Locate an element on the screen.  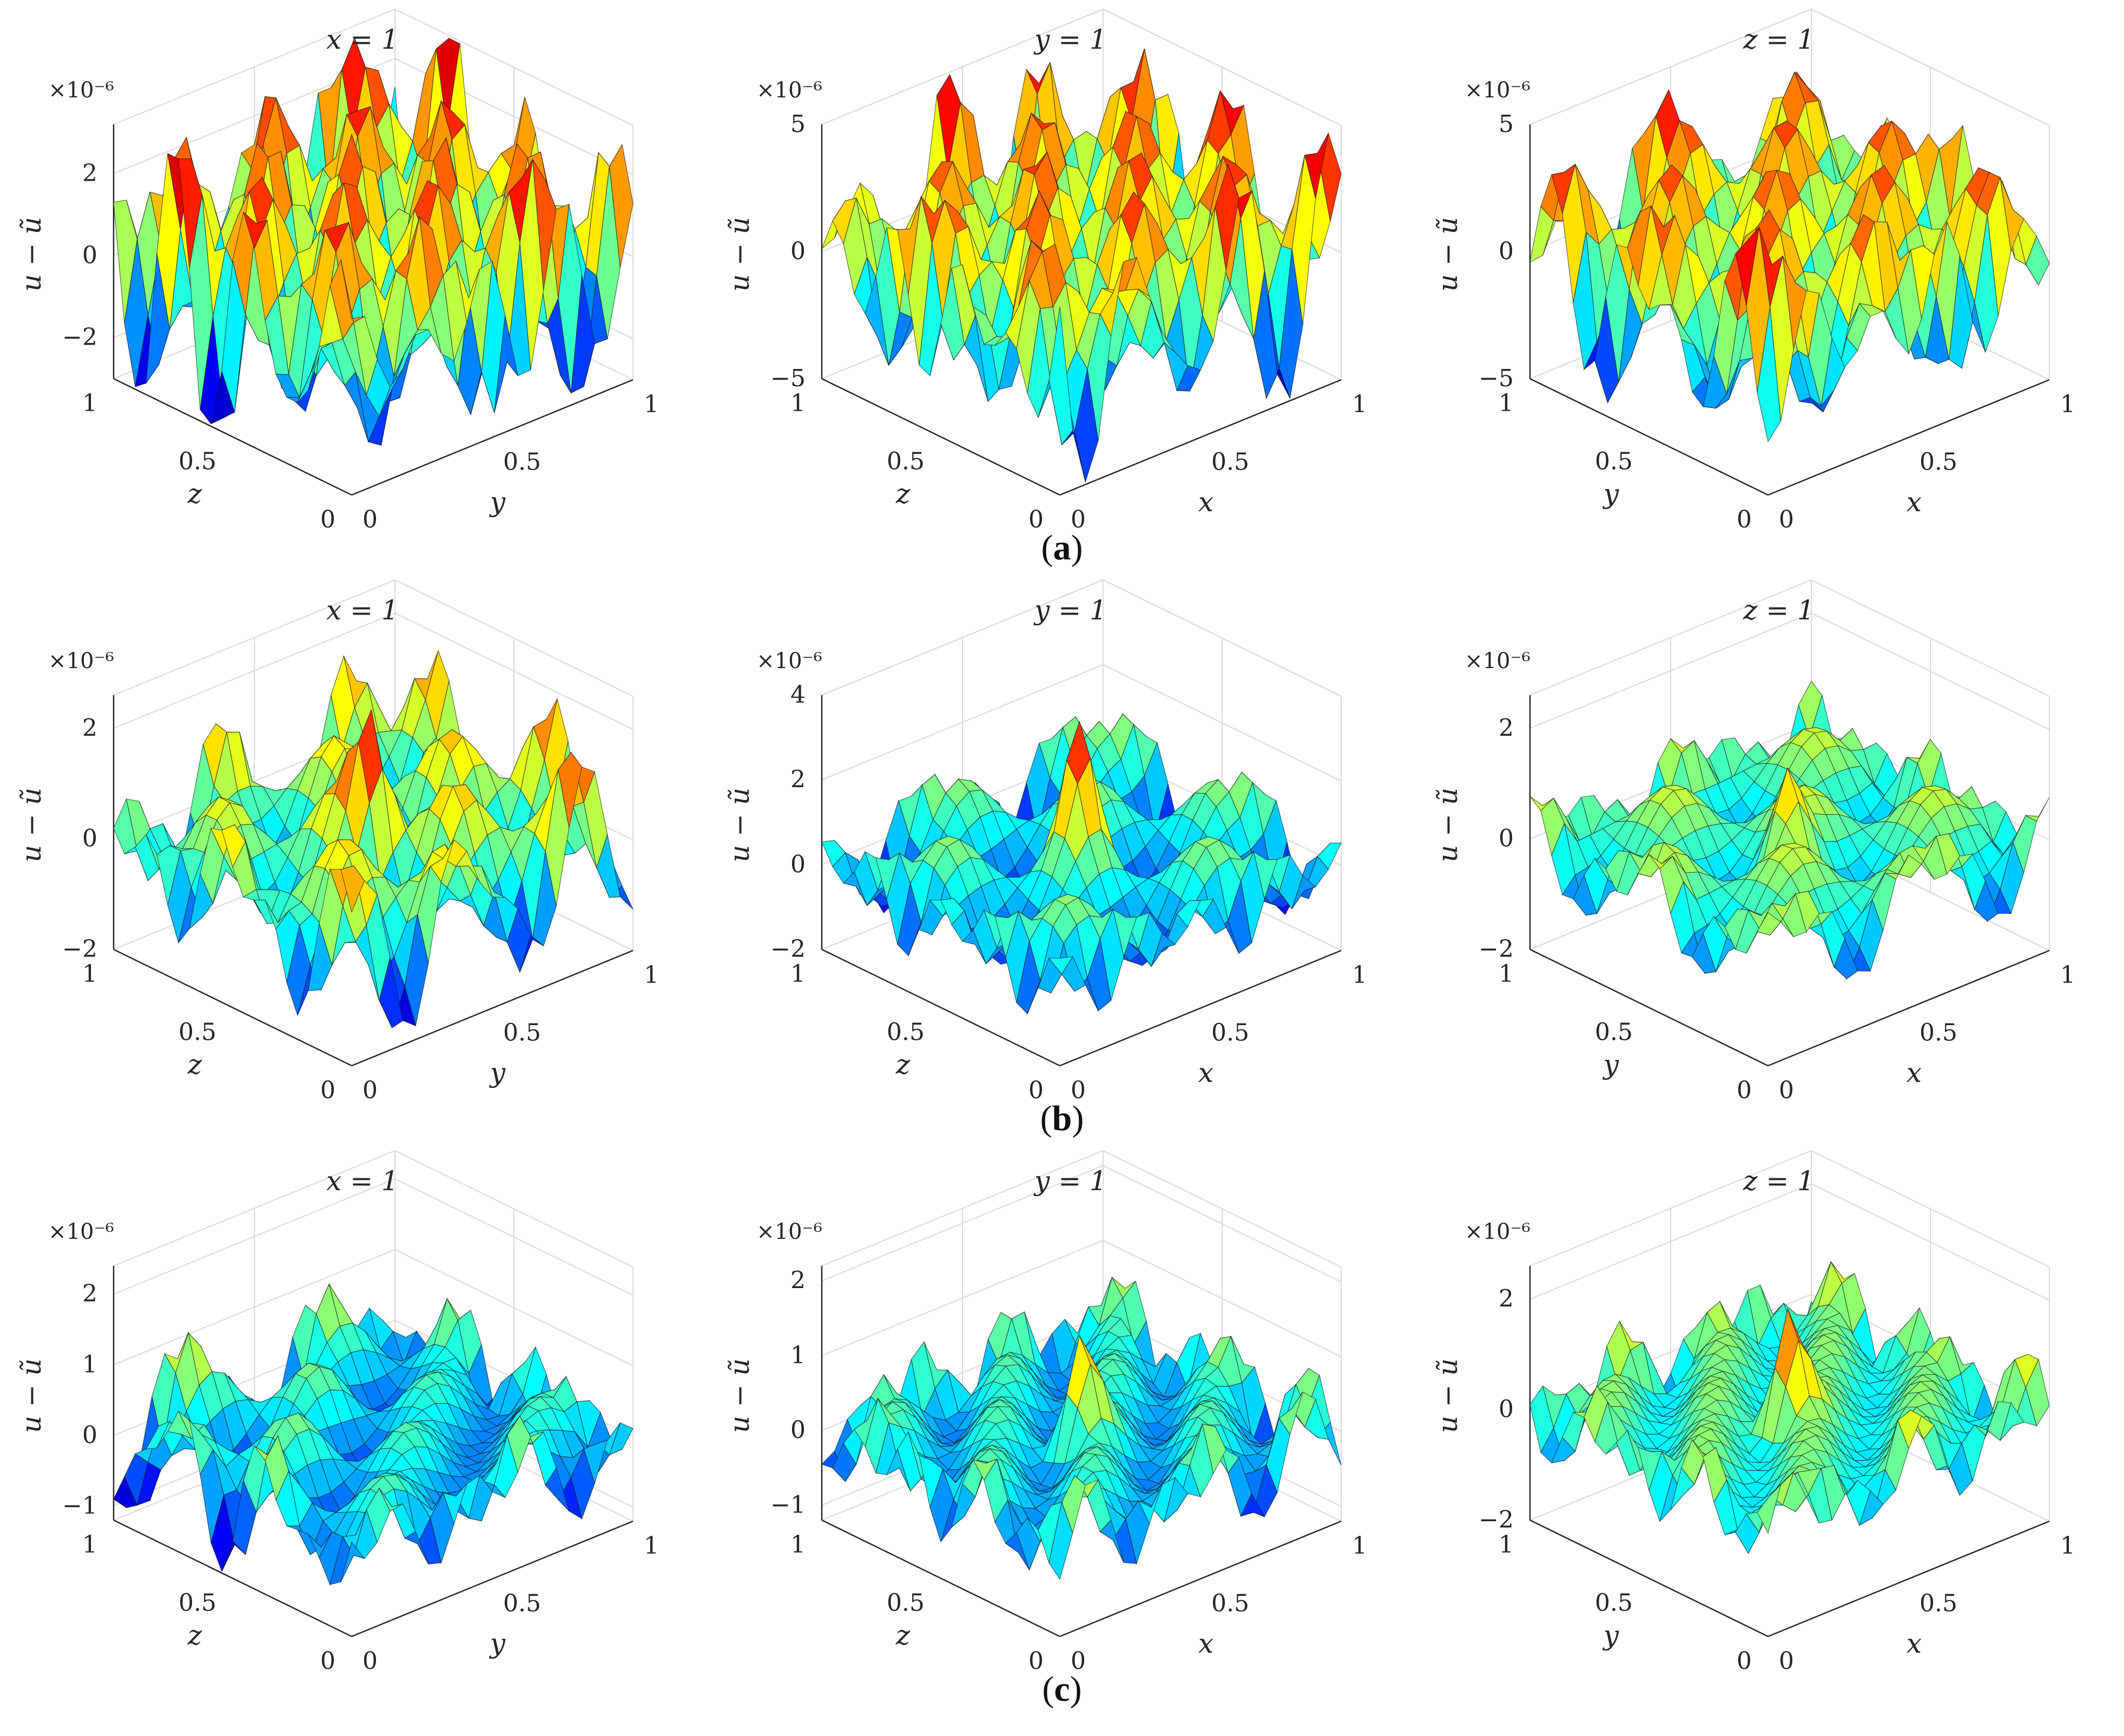
surface-panel-b-2: y = 1 ×10⁻⁶ −2 0 2 4 u − ũ 0 0.5 1 0 0.5 1 z x is located at coordinates (1045, 841).